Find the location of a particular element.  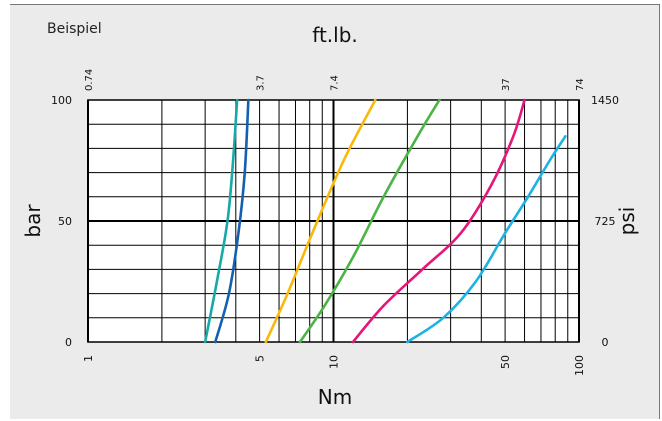

y2-tick-label: 1450 is located at coordinates (605, 100).